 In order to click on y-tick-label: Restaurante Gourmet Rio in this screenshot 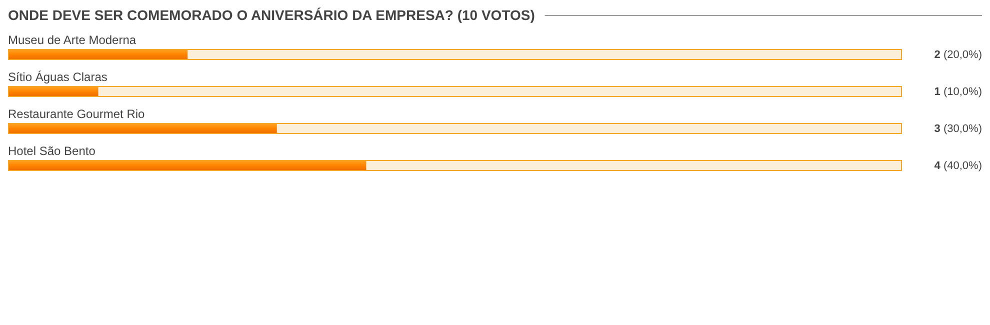, I will do `click(77, 114)`.